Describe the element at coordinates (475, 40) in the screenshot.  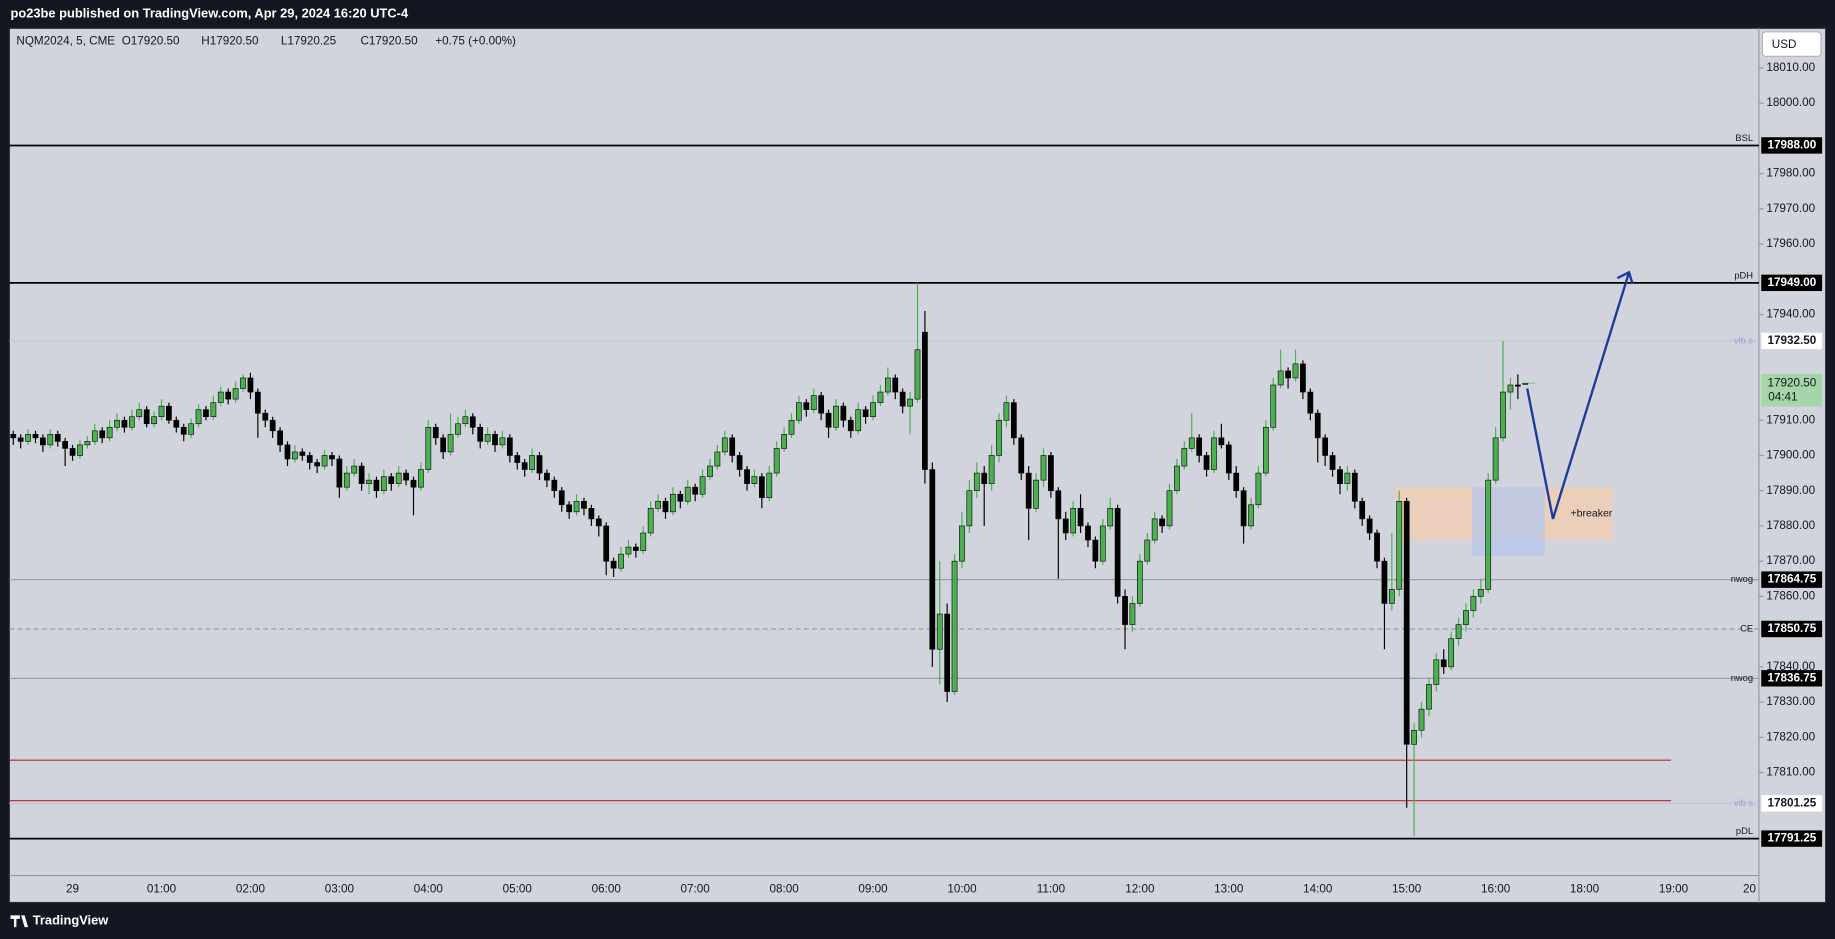
I see `ohlc-label: +0.75 (+0.00%)` at that location.